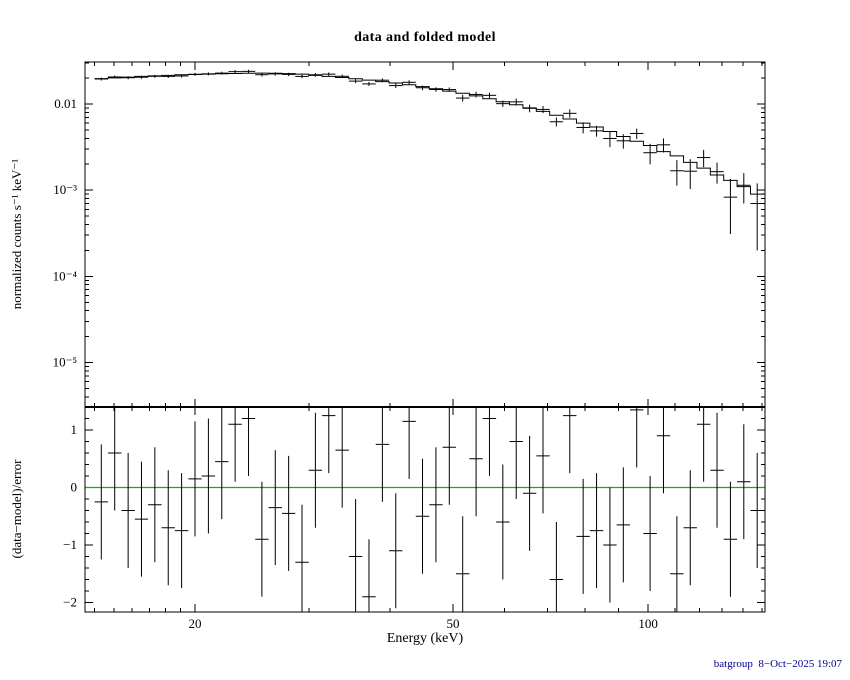 The width and height of the screenshot is (850, 680). What do you see at coordinates (74, 429) in the screenshot?
I see `y-tick-label-residual: 1` at bounding box center [74, 429].